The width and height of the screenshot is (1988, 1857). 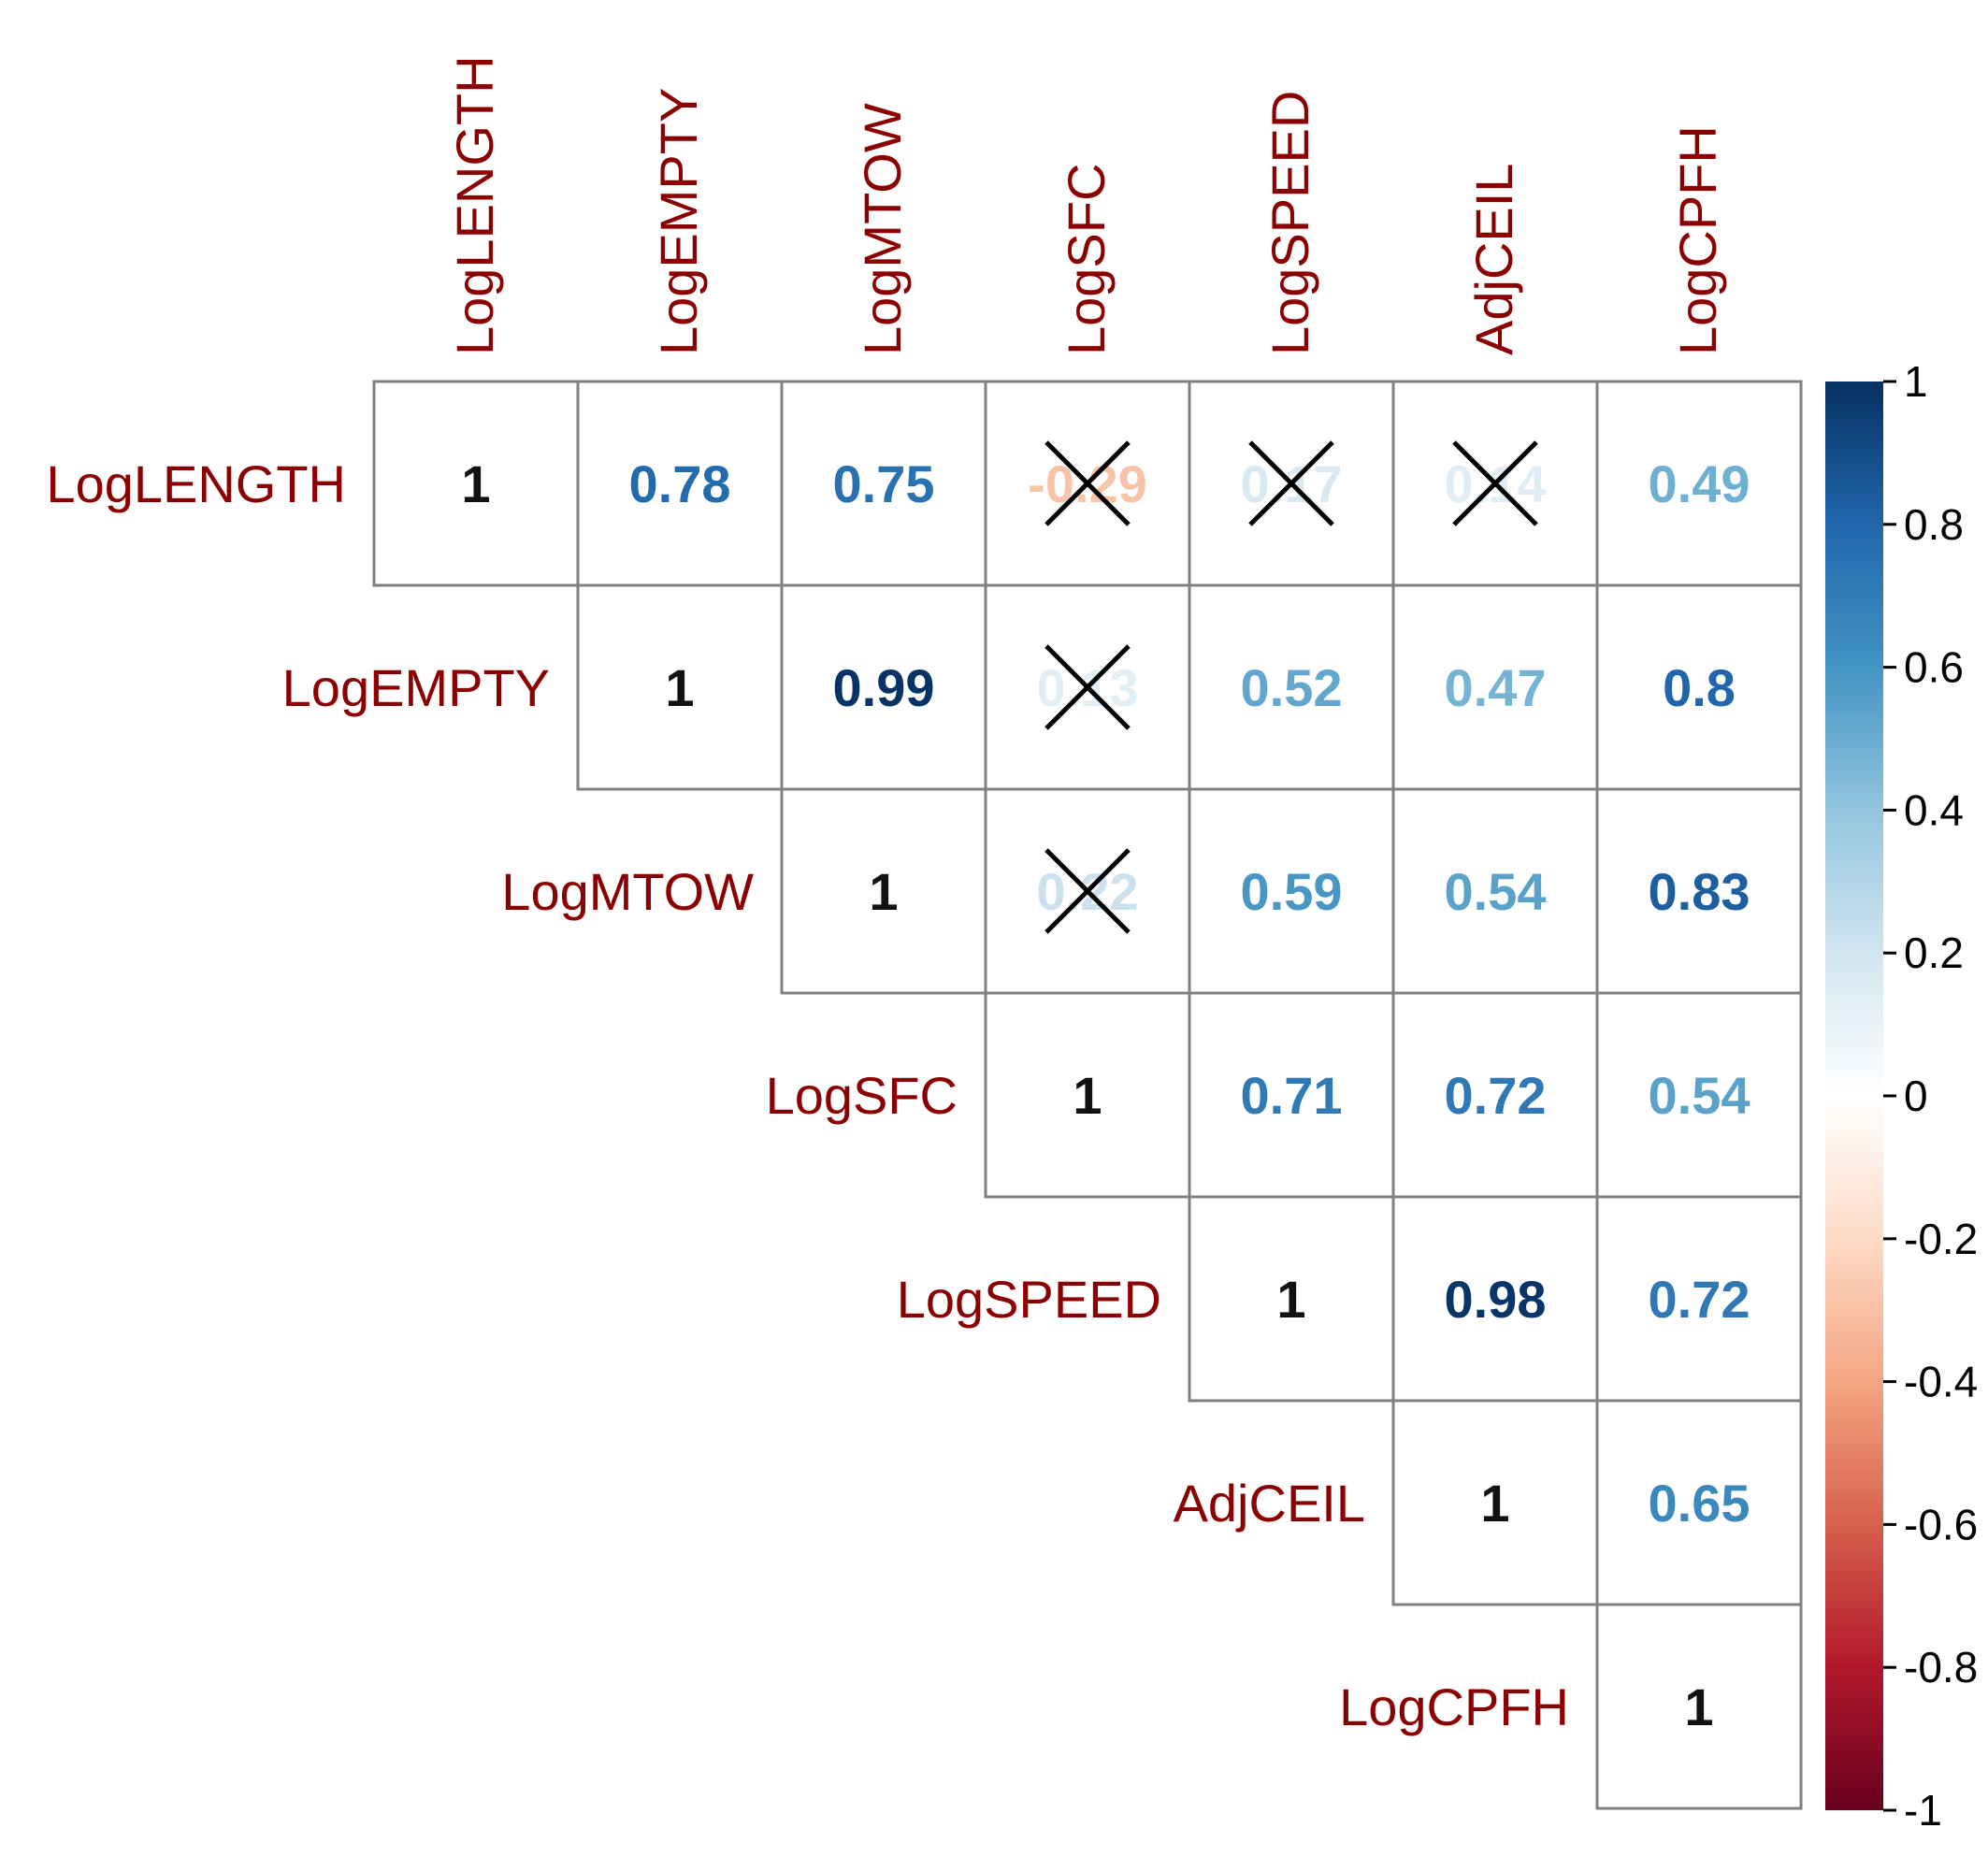 I want to click on cell-value-3-4: 0.71, so click(x=1292, y=1096).